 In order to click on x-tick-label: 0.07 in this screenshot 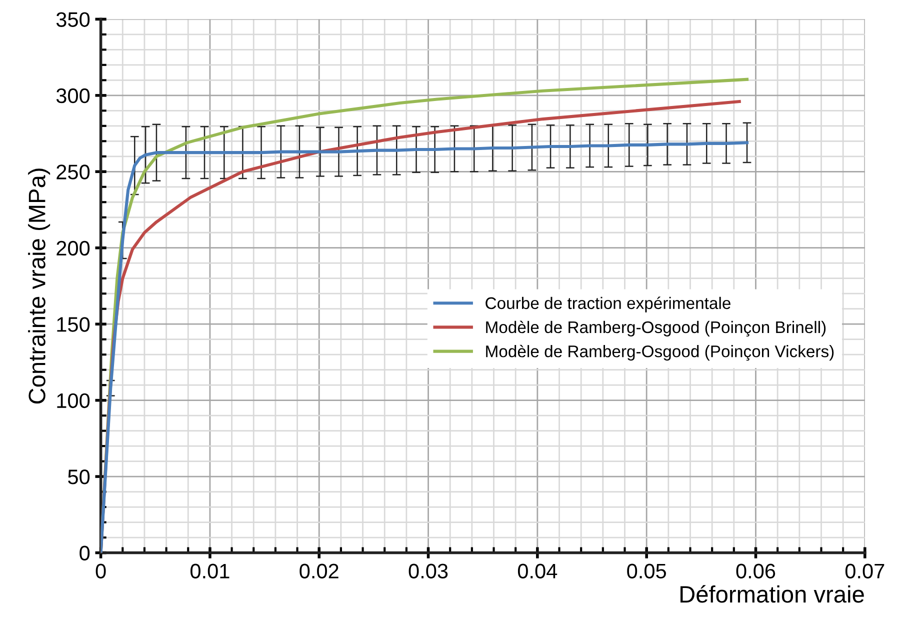, I will do `click(864, 571)`.